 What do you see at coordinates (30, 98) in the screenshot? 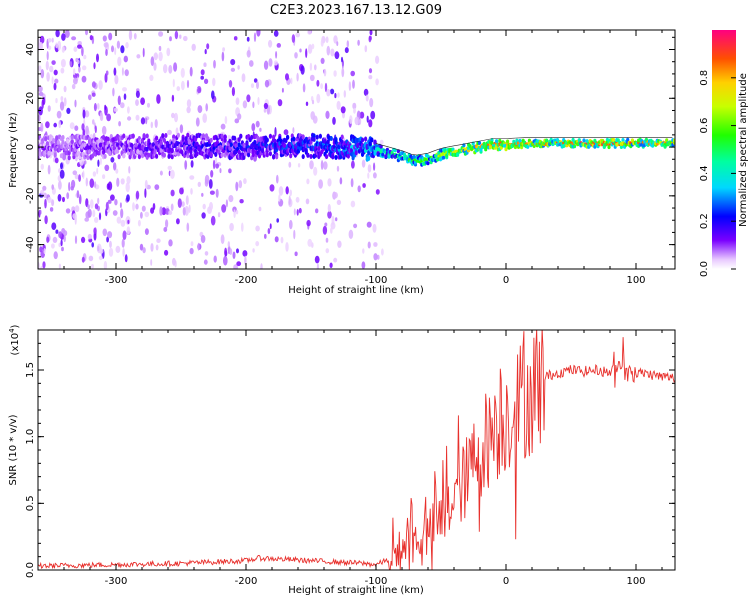
I see `y-tick-label: 20` at bounding box center [30, 98].